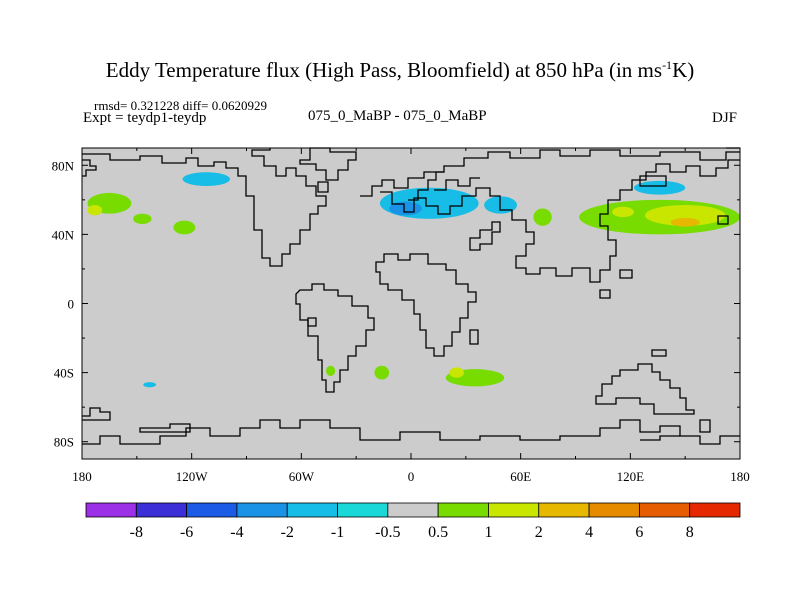 This screenshot has width=800, height=600. I want to click on x-tick-label: 0, so click(411, 476).